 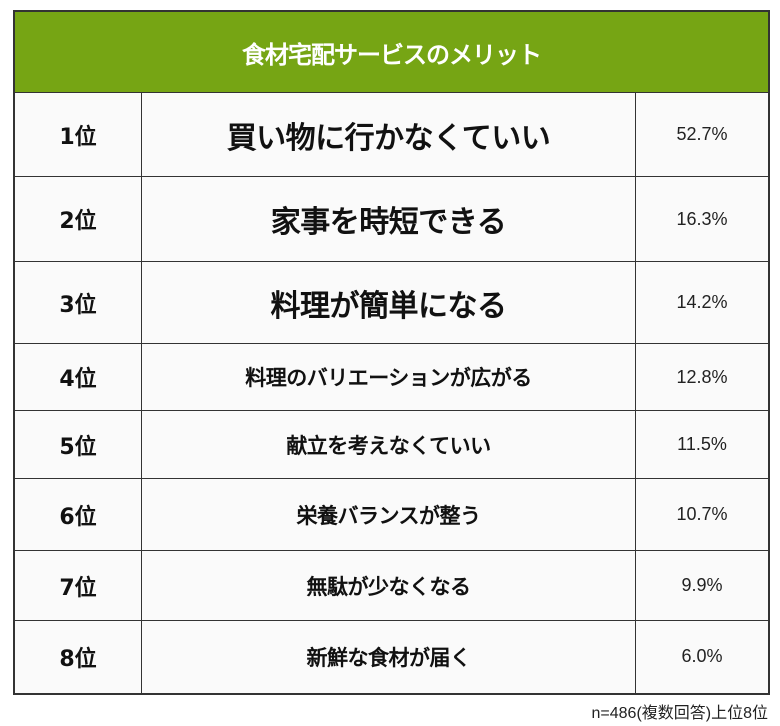 I want to click on table-row: 2位 家事を時短できる 16.3%, so click(x=391, y=219).